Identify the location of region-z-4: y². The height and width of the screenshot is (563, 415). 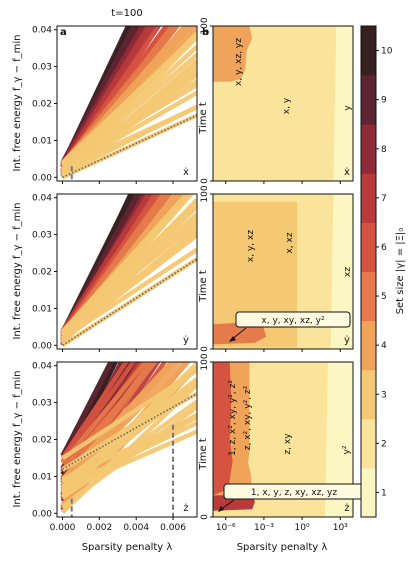
(347, 449).